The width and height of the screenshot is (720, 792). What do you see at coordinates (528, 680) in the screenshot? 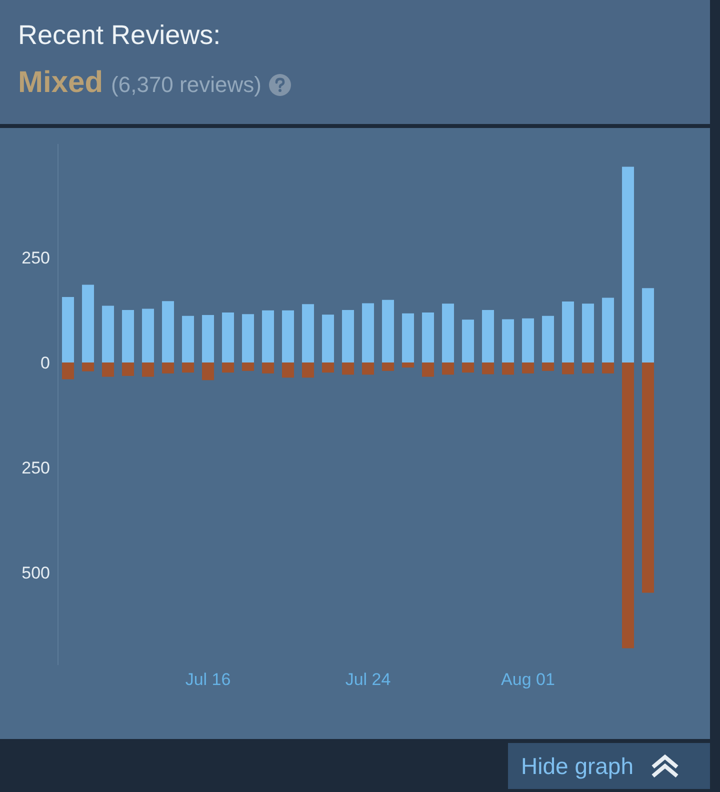
I see `x-tick-label: Aug 01` at bounding box center [528, 680].